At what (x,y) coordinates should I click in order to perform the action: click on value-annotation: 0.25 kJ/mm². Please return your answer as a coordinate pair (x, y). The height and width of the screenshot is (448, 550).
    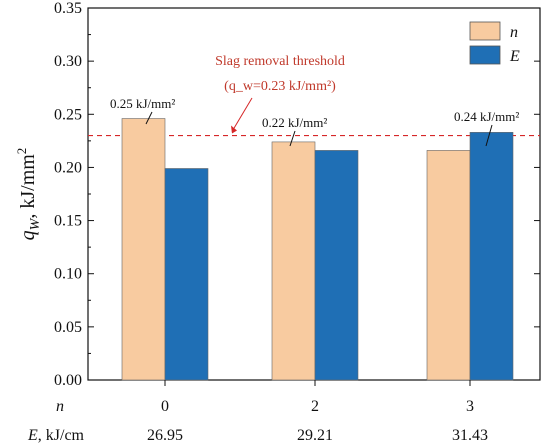
    Looking at the image, I should click on (142, 103).